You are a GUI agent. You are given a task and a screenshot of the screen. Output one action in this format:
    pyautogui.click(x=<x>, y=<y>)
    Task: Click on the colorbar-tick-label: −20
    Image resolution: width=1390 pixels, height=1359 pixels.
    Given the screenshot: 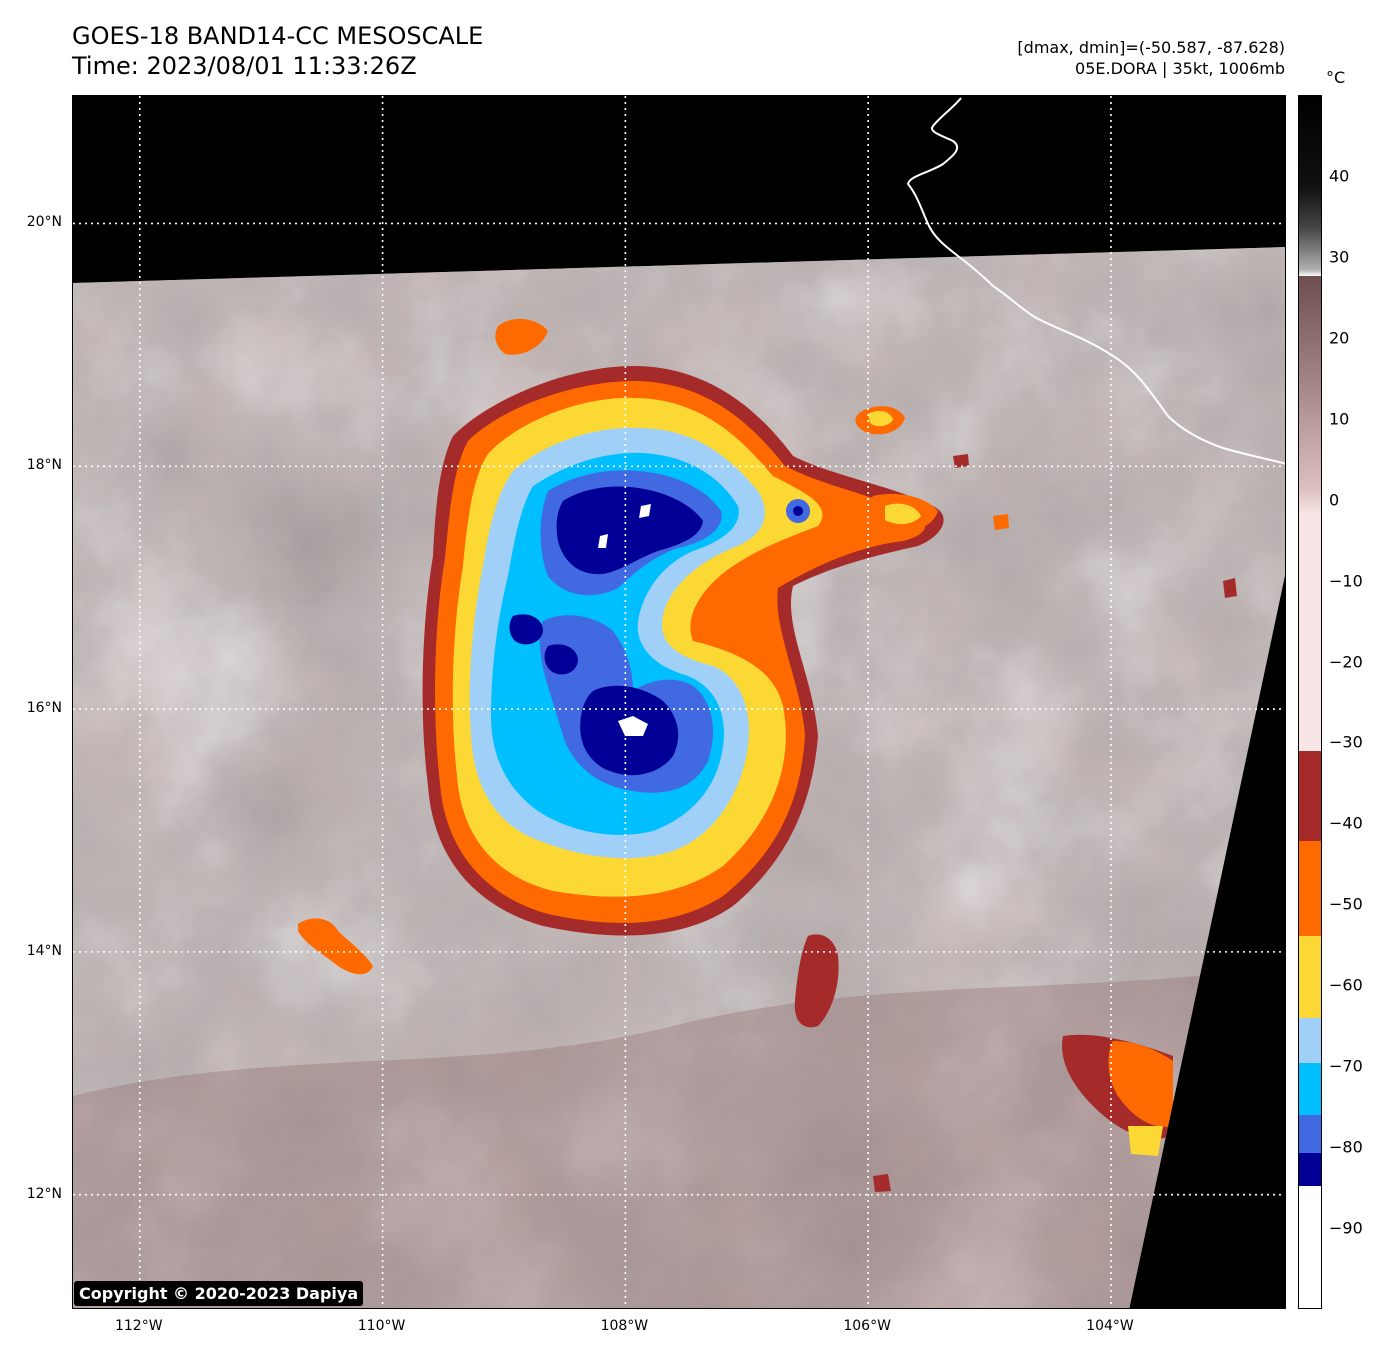 What is the action you would take?
    pyautogui.click(x=1346, y=662)
    